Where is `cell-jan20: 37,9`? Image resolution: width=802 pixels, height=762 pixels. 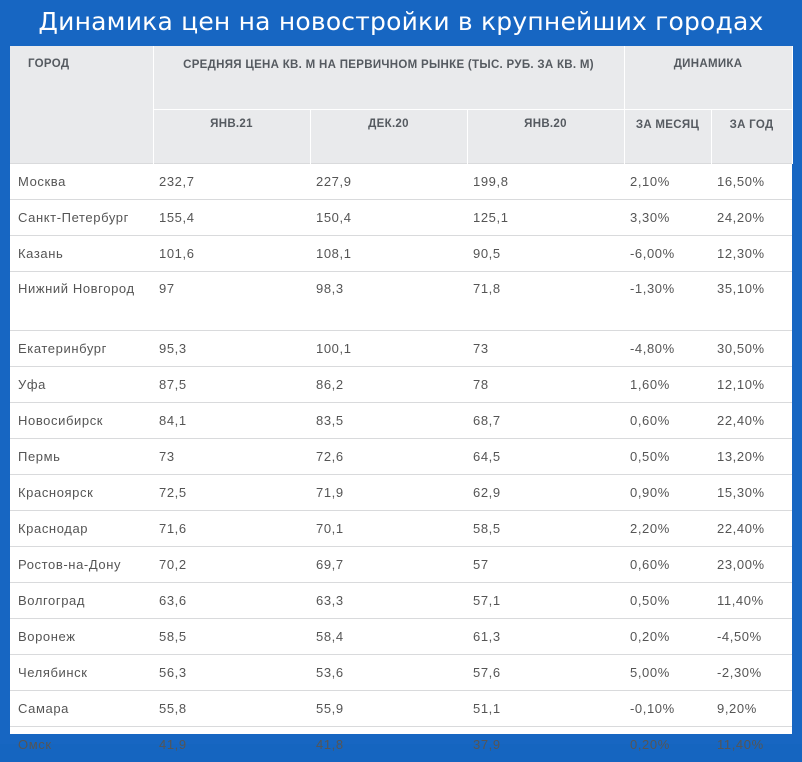 cell-jan20: 37,9 is located at coordinates (545, 744).